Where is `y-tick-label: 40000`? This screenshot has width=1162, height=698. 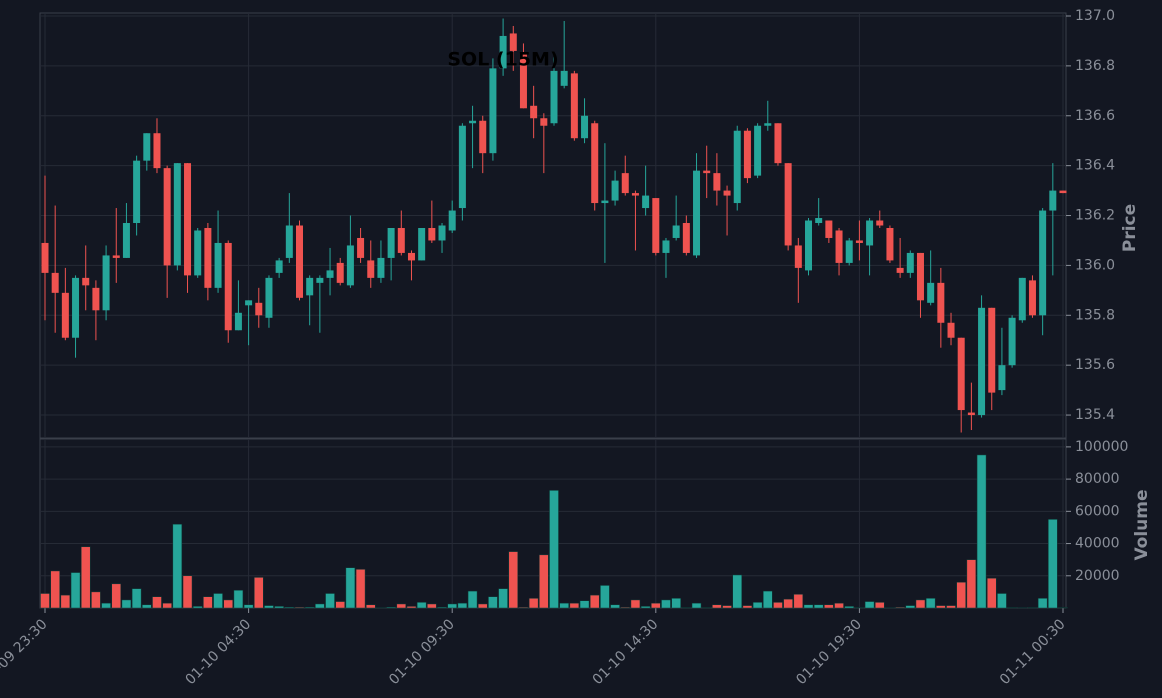 y-tick-label: 40000 is located at coordinates (1097, 544).